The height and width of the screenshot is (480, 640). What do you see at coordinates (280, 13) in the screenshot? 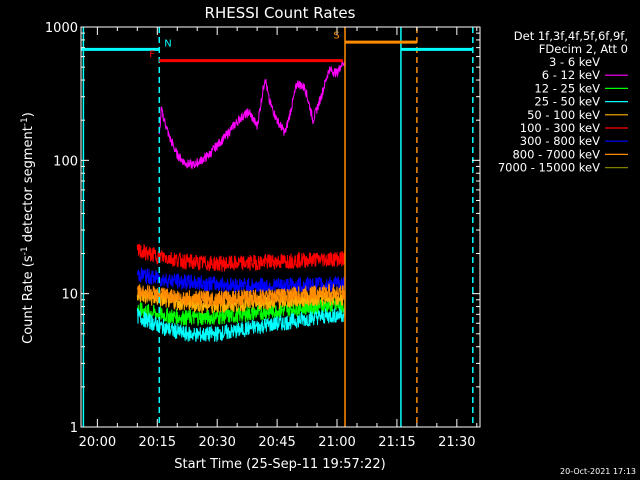
I see `chart-title: RHESSI Count Rates` at bounding box center [280, 13].